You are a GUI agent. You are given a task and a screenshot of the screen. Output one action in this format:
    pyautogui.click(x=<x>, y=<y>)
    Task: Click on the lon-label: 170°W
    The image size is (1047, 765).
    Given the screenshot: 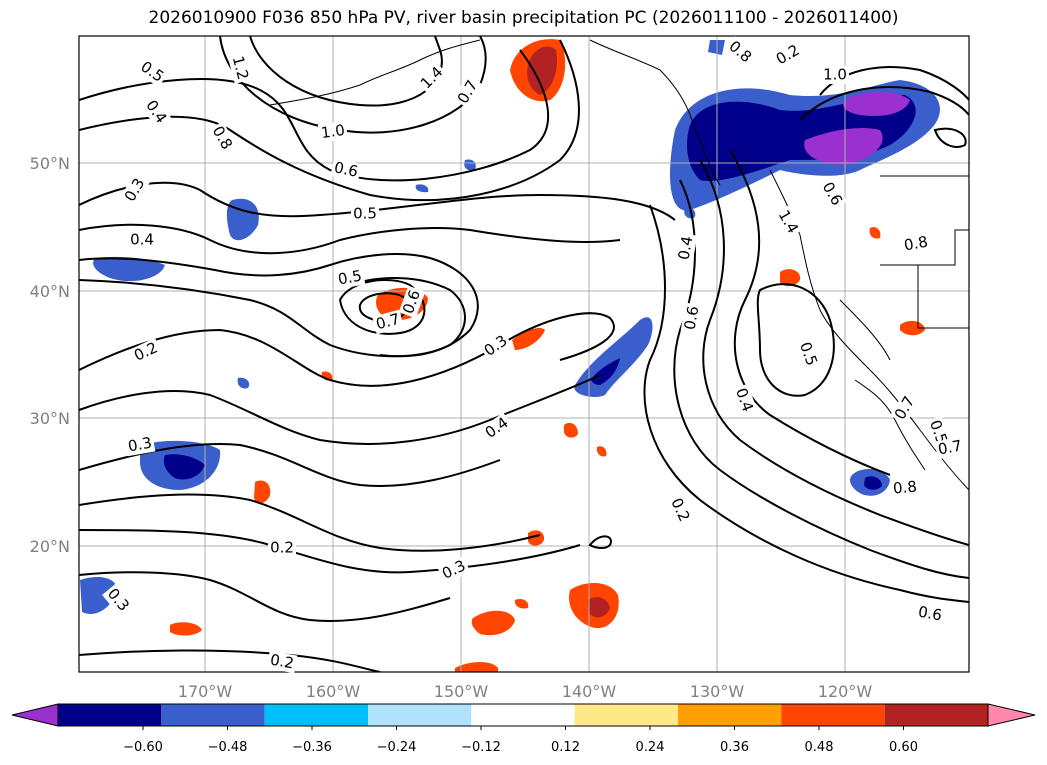 What is the action you would take?
    pyautogui.click(x=205, y=691)
    